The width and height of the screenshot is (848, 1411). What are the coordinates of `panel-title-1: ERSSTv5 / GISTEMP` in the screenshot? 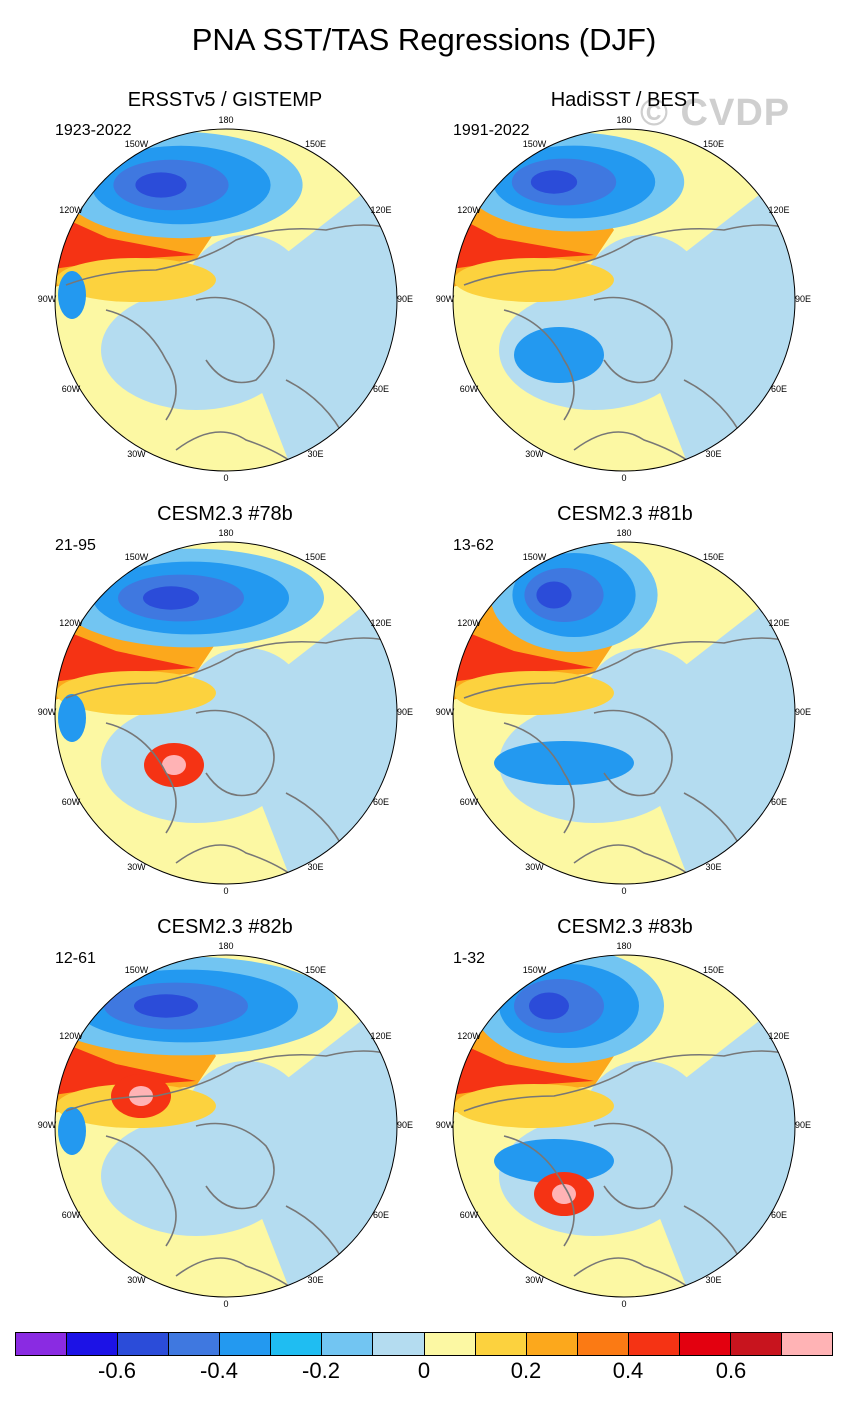 It's located at (225, 100).